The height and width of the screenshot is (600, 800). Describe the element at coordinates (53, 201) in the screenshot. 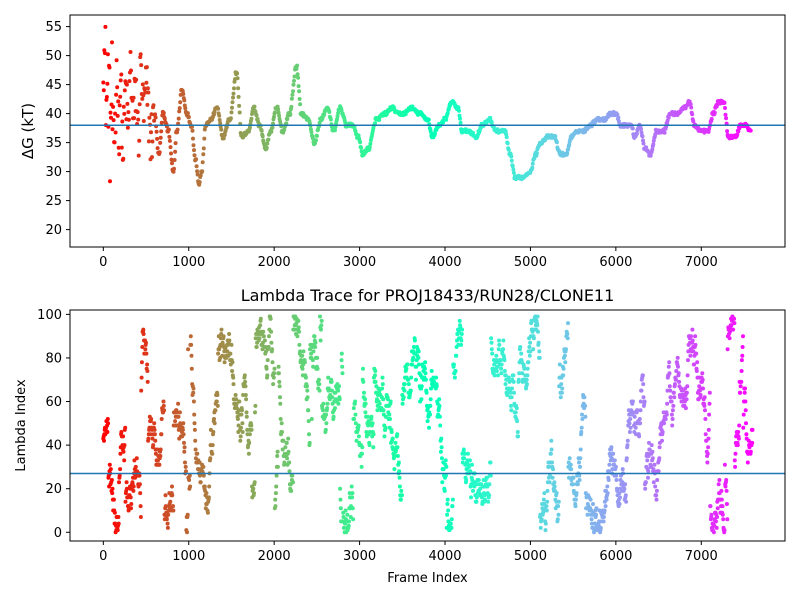

I see `y-tick-label: 25` at that location.